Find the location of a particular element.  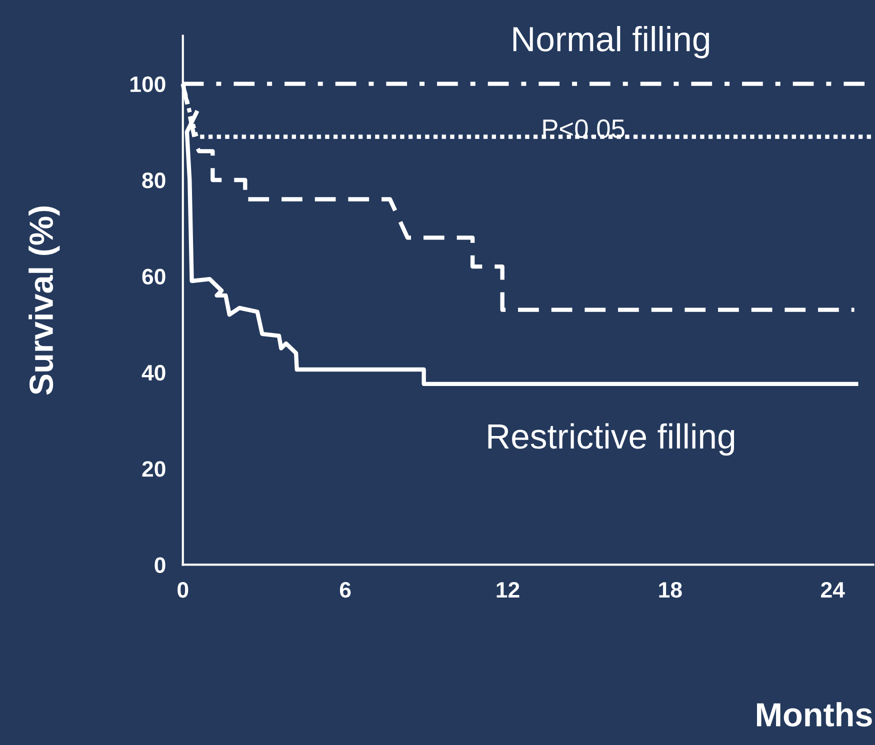

x-tick-label: 18 is located at coordinates (670, 590).